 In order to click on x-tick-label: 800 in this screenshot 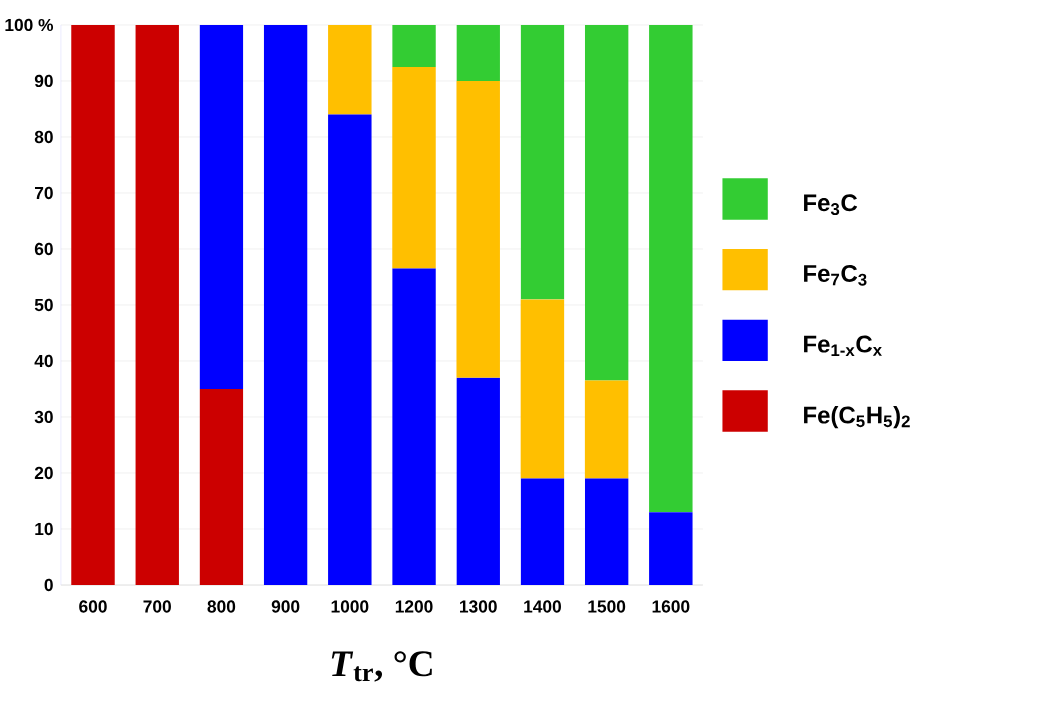, I will do `click(221, 606)`.